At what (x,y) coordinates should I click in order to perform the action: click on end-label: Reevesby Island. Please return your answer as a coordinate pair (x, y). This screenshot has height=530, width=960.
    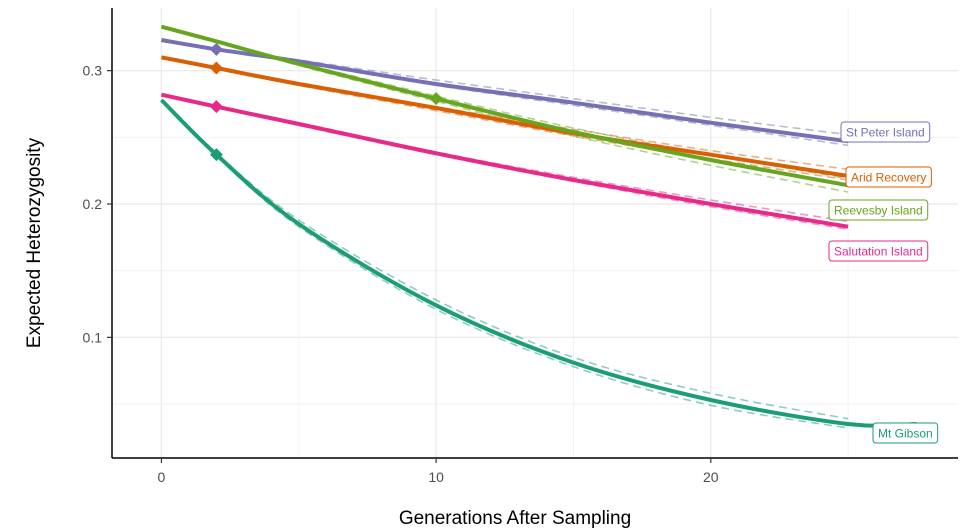
    Looking at the image, I should click on (878, 210).